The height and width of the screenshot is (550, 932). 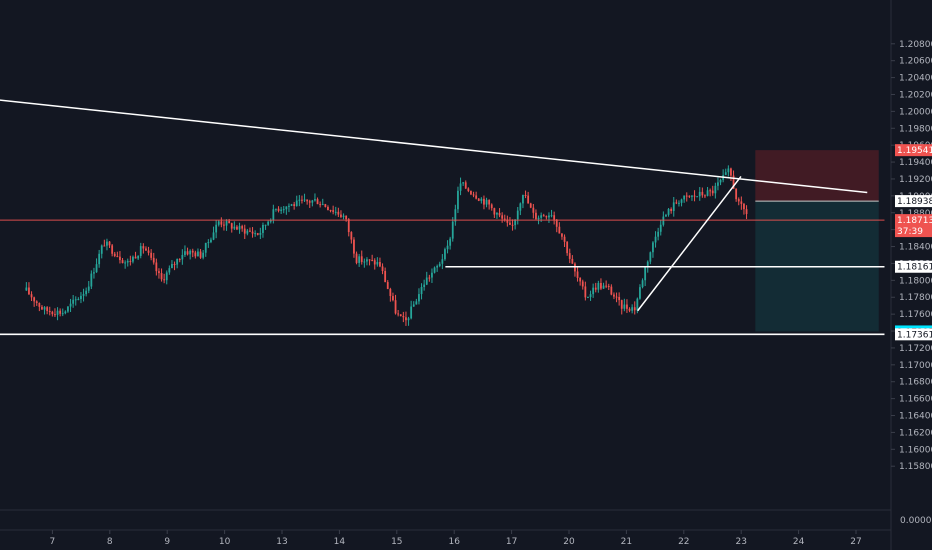 What do you see at coordinates (915, 417) in the screenshot?
I see `price-axis-tick: 1.16400` at bounding box center [915, 417].